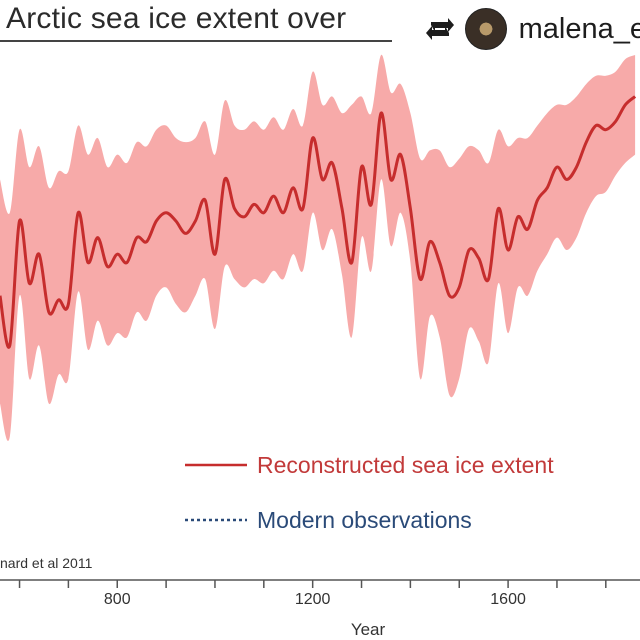 The image size is (640, 640). Describe the element at coordinates (368, 629) in the screenshot. I see `x-axis-label: Year` at that location.